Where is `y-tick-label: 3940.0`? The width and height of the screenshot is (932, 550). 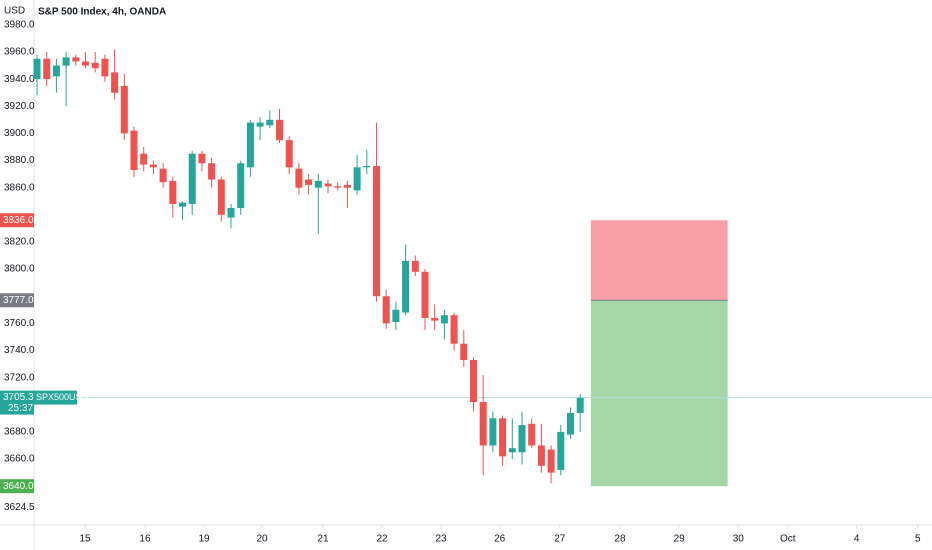 y-tick-label: 3940.0 is located at coordinates (19, 79).